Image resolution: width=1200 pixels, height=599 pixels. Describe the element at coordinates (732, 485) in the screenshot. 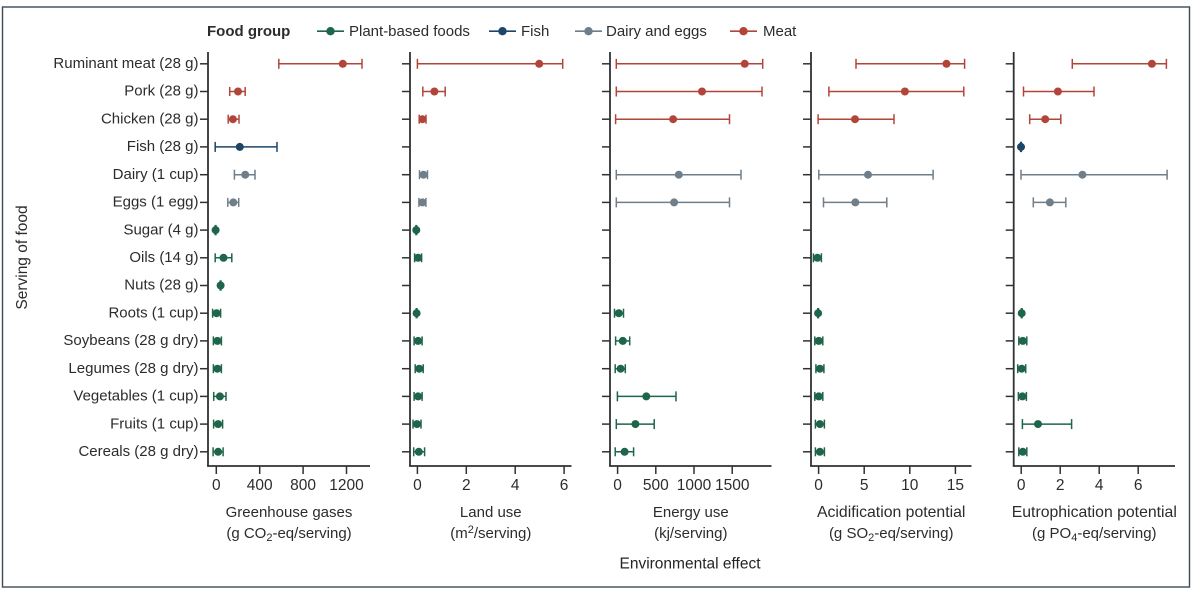

I see `svg-text: 1500` at that location.